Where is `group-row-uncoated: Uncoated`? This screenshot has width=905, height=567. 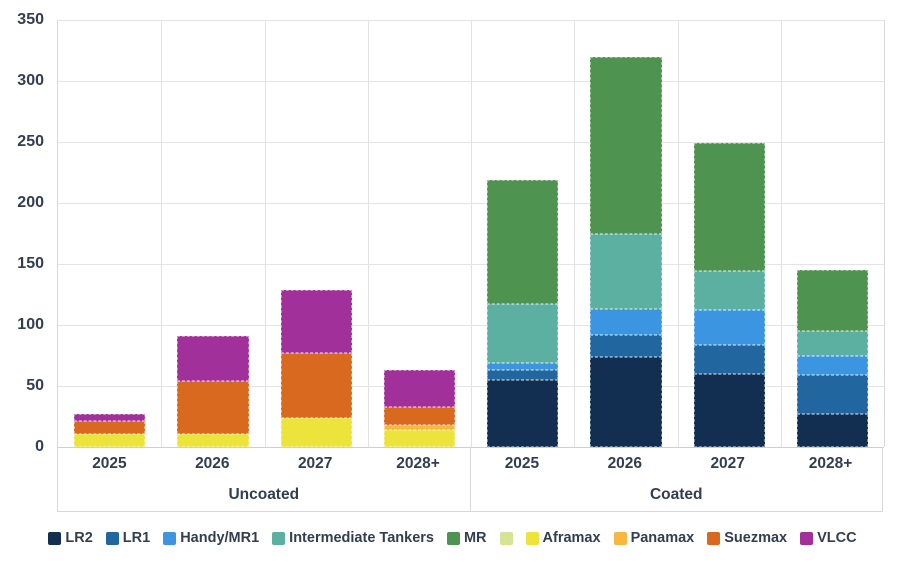
group-row-uncoated: Uncoated is located at coordinates (264, 496).